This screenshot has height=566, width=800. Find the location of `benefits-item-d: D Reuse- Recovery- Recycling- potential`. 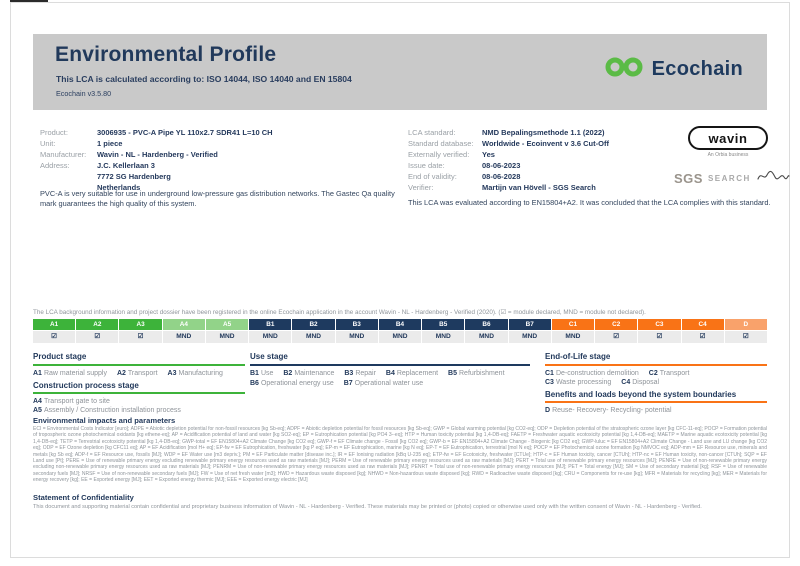

benefits-item-d: D Reuse- Recovery- Recycling- potential is located at coordinates (608, 410).